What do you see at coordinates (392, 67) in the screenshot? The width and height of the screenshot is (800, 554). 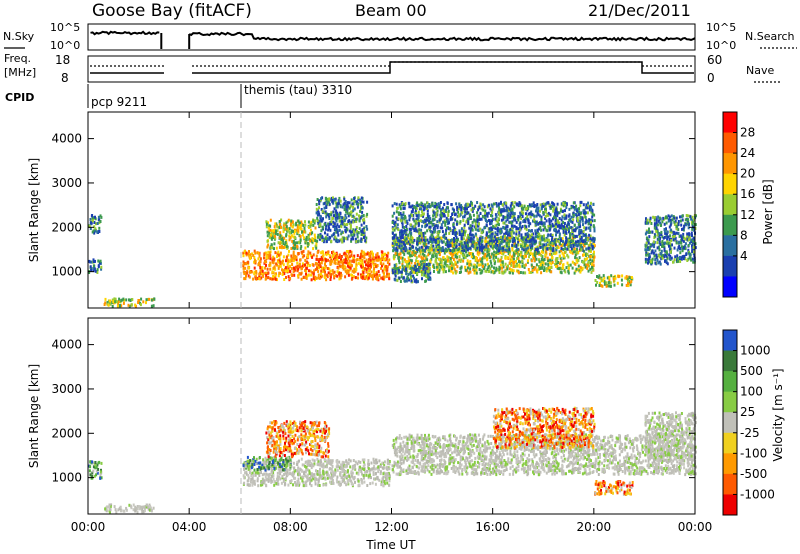 I see `freq-line` at bounding box center [392, 67].